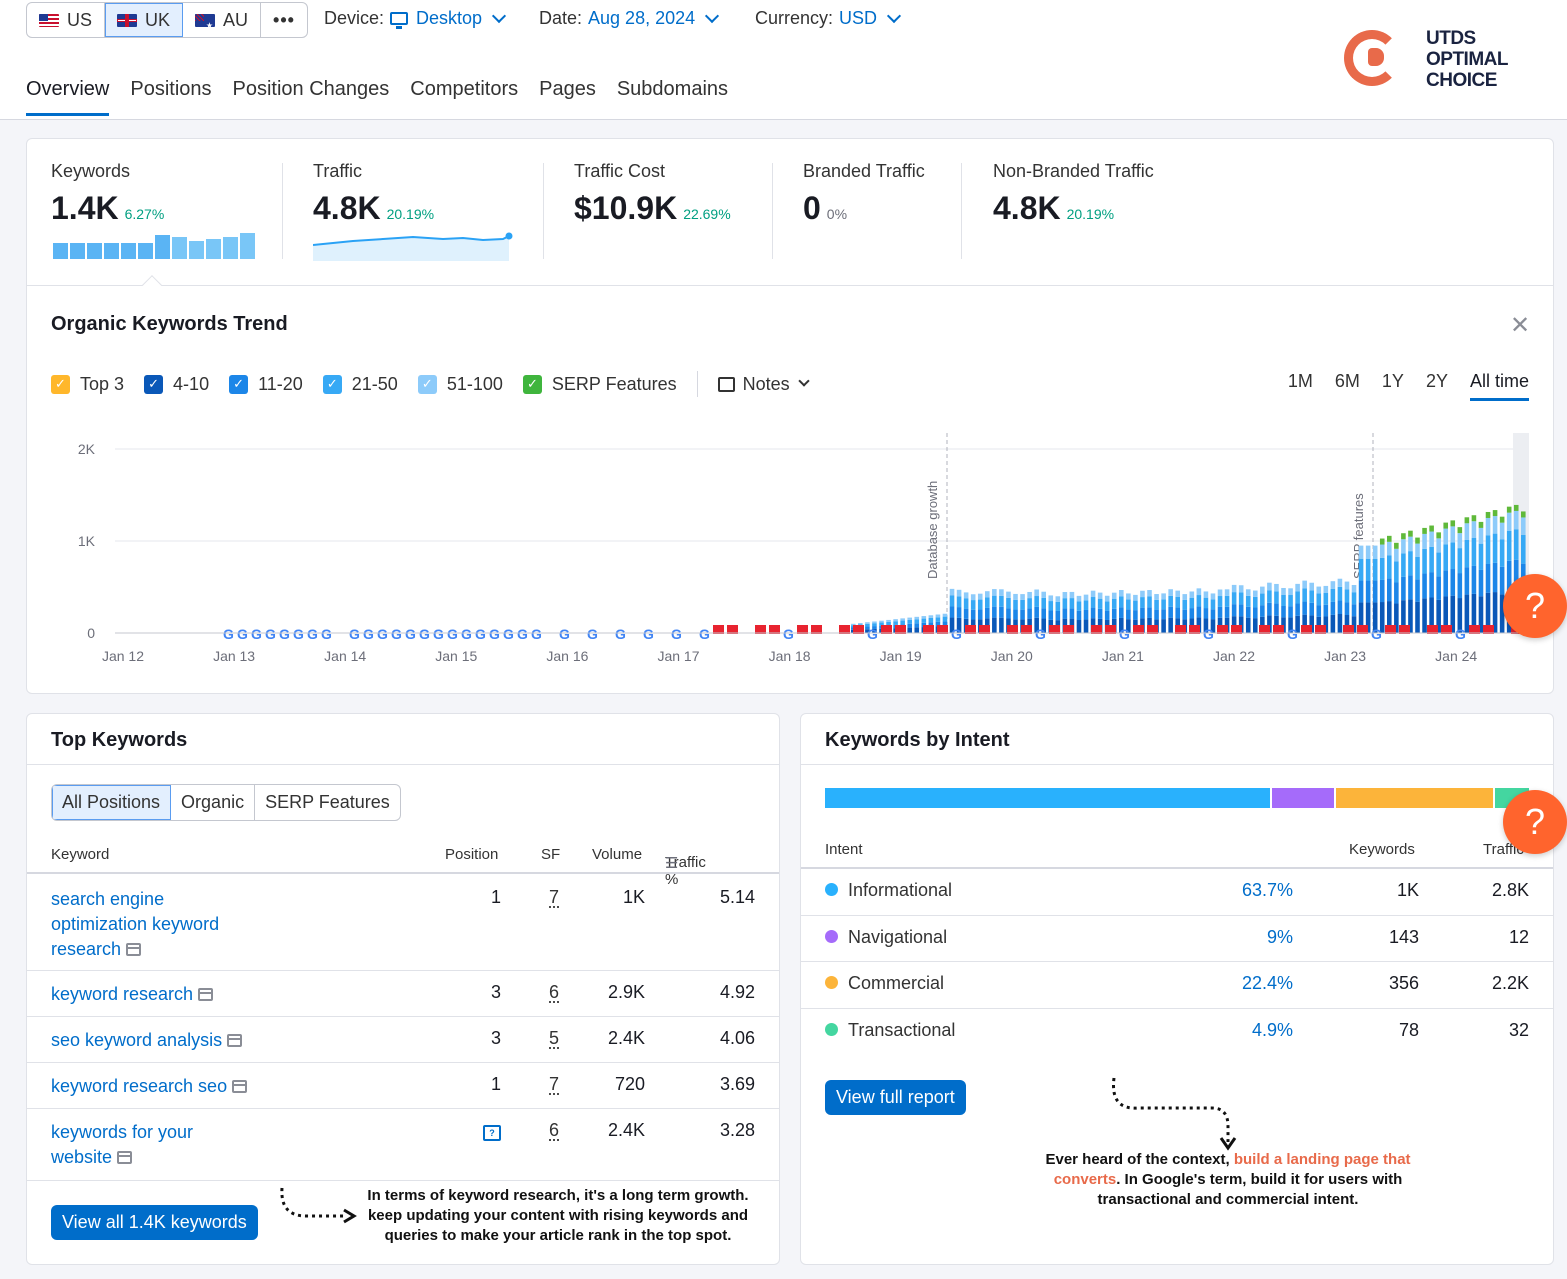  Describe the element at coordinates (763, 384) in the screenshot. I see `notes-dropdown: Notes` at that location.